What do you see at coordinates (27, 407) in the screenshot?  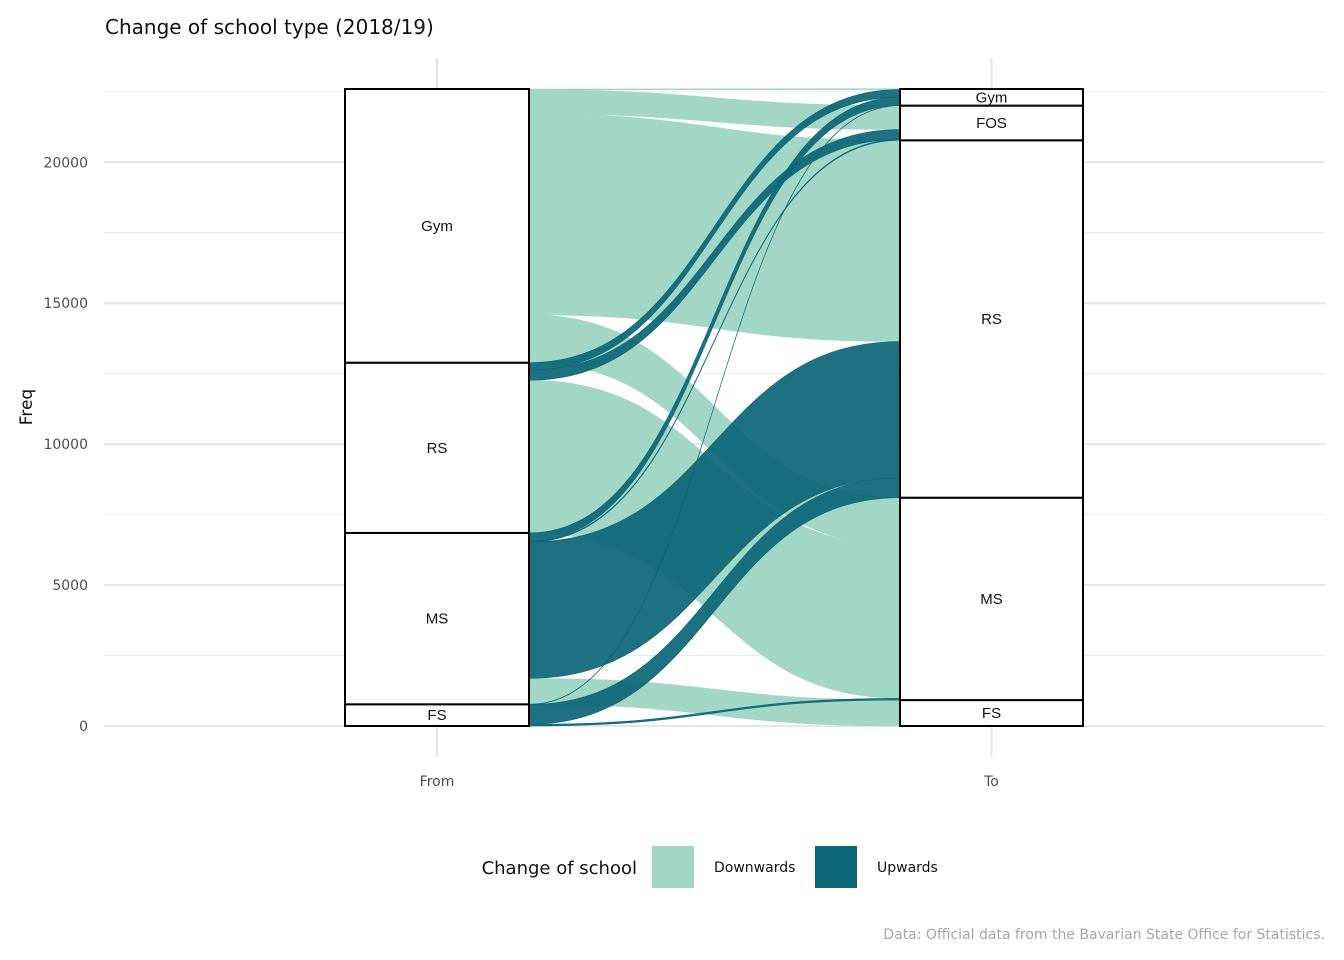 I see `y-axis-label: Freq` at bounding box center [27, 407].